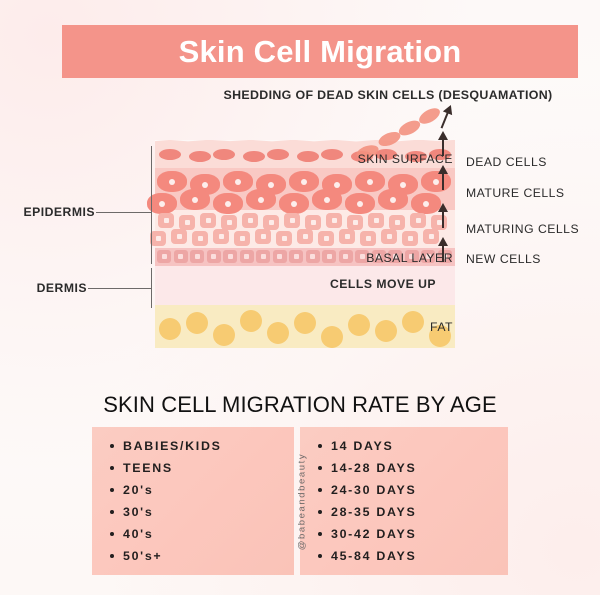  Describe the element at coordinates (202, 512) in the screenshot. I see `age-group-item: 30's` at that location.